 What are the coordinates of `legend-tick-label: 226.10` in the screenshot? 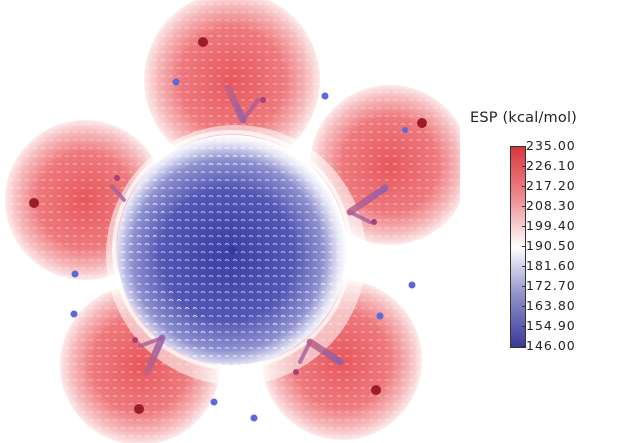 It's located at (549, 165).